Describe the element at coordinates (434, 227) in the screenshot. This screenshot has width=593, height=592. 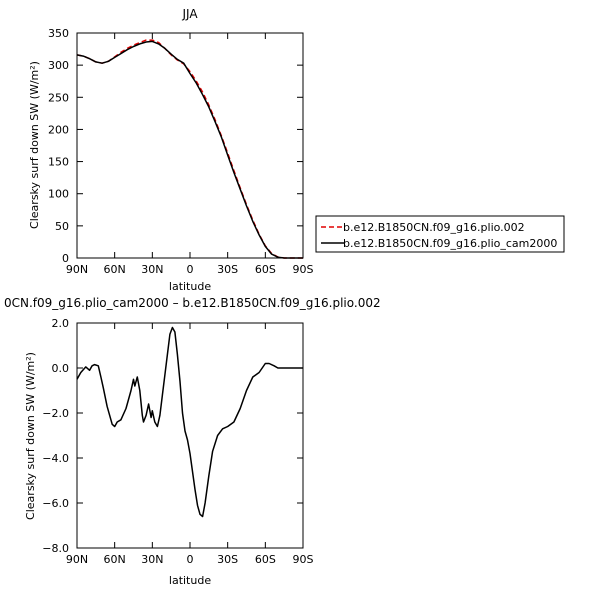
I see `legend-label-series-1: b.e12.B1850CN.f09_g16.plio.002` at that location.